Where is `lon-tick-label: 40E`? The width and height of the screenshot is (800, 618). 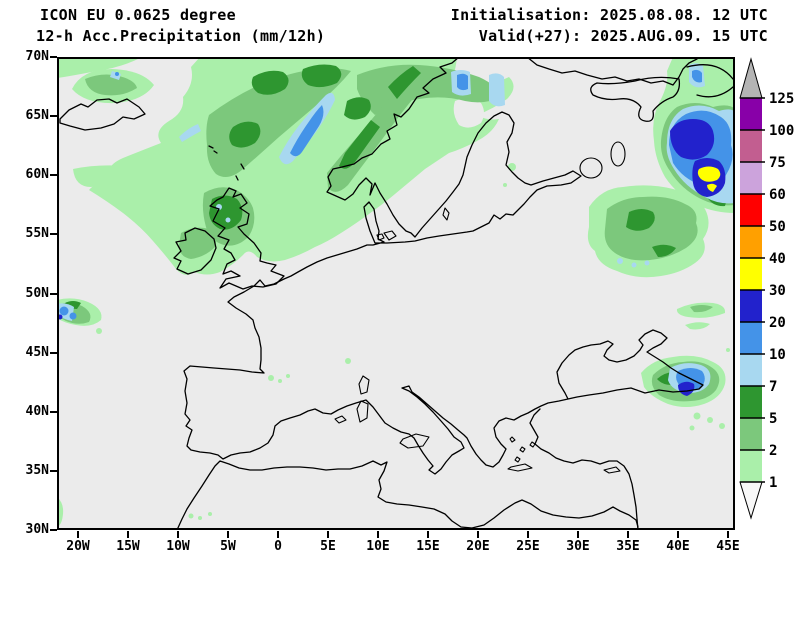
lon-tick-label: 40E is located at coordinates (678, 546).